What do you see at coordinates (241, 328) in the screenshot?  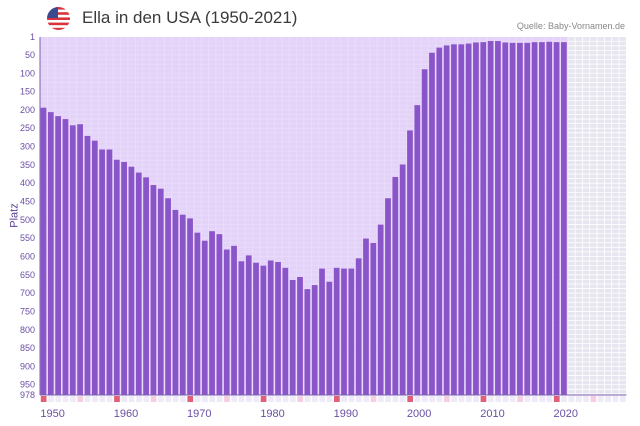 I see `bar-1977` at bounding box center [241, 328].